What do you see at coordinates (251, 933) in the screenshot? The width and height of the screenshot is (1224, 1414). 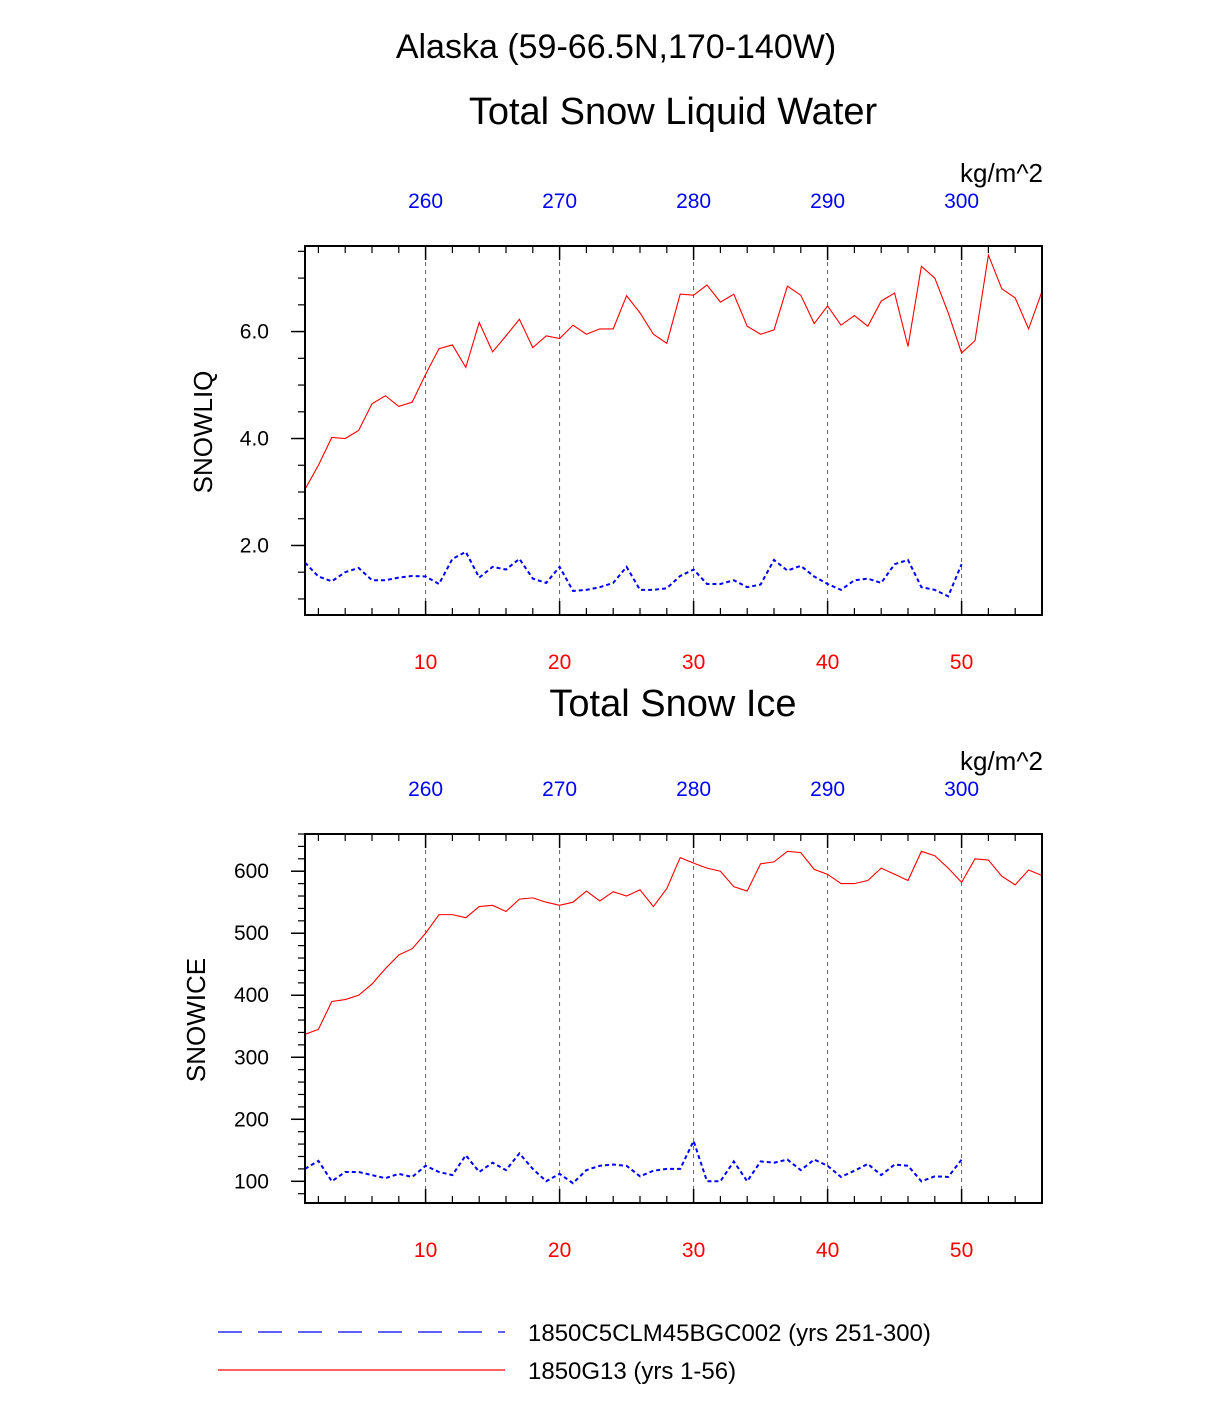 I see `snowice-y-tick-label: 500` at bounding box center [251, 933].